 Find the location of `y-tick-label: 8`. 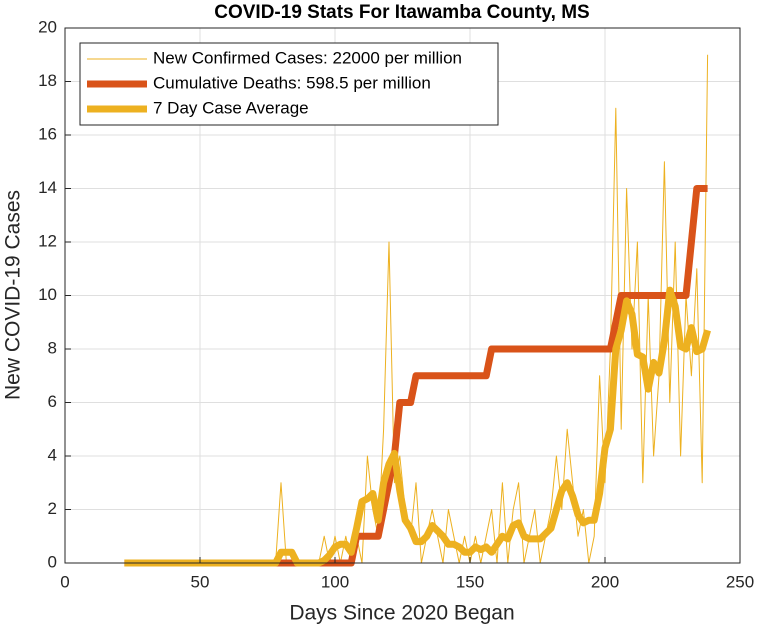

y-tick-label: 8 is located at coordinates (52, 347).